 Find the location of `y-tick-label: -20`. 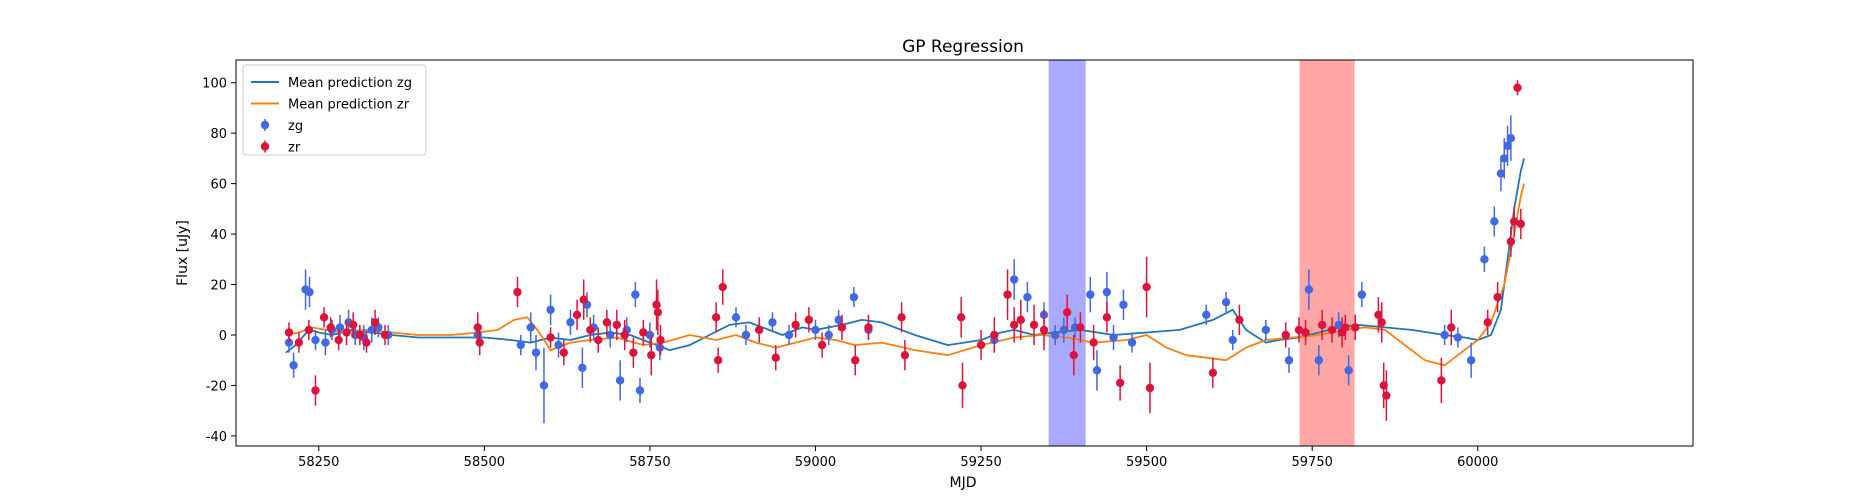

y-tick-label: -20 is located at coordinates (216, 386).